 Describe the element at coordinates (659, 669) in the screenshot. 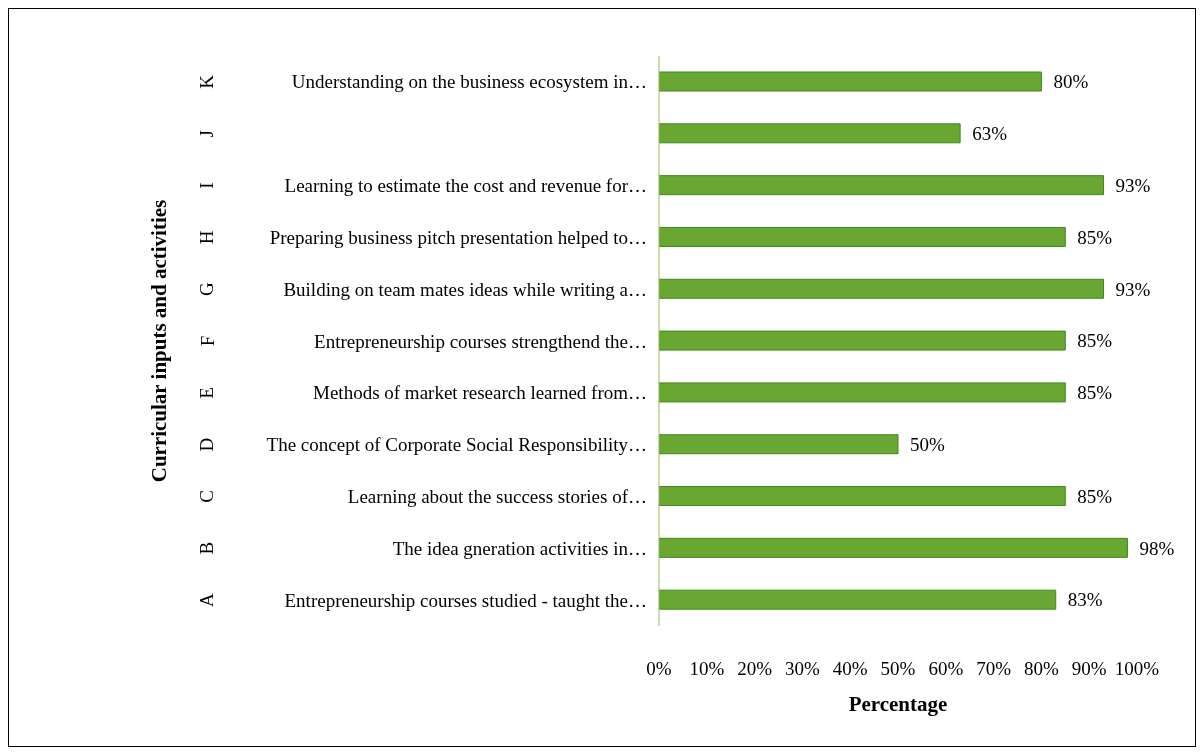

I see `x-tick-label: 0%` at that location.